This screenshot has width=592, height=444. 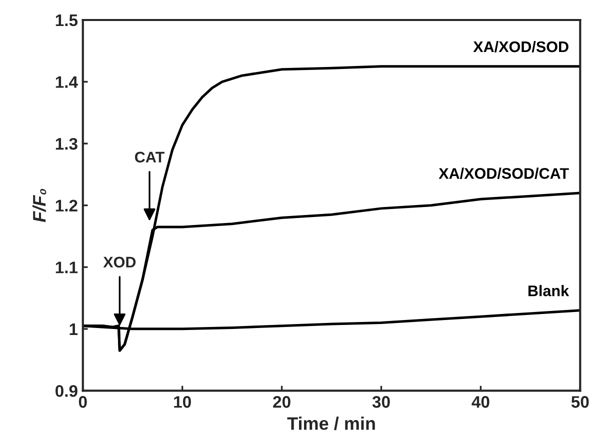 What do you see at coordinates (67, 268) in the screenshot?
I see `y-tick-label: 1.1` at bounding box center [67, 268].